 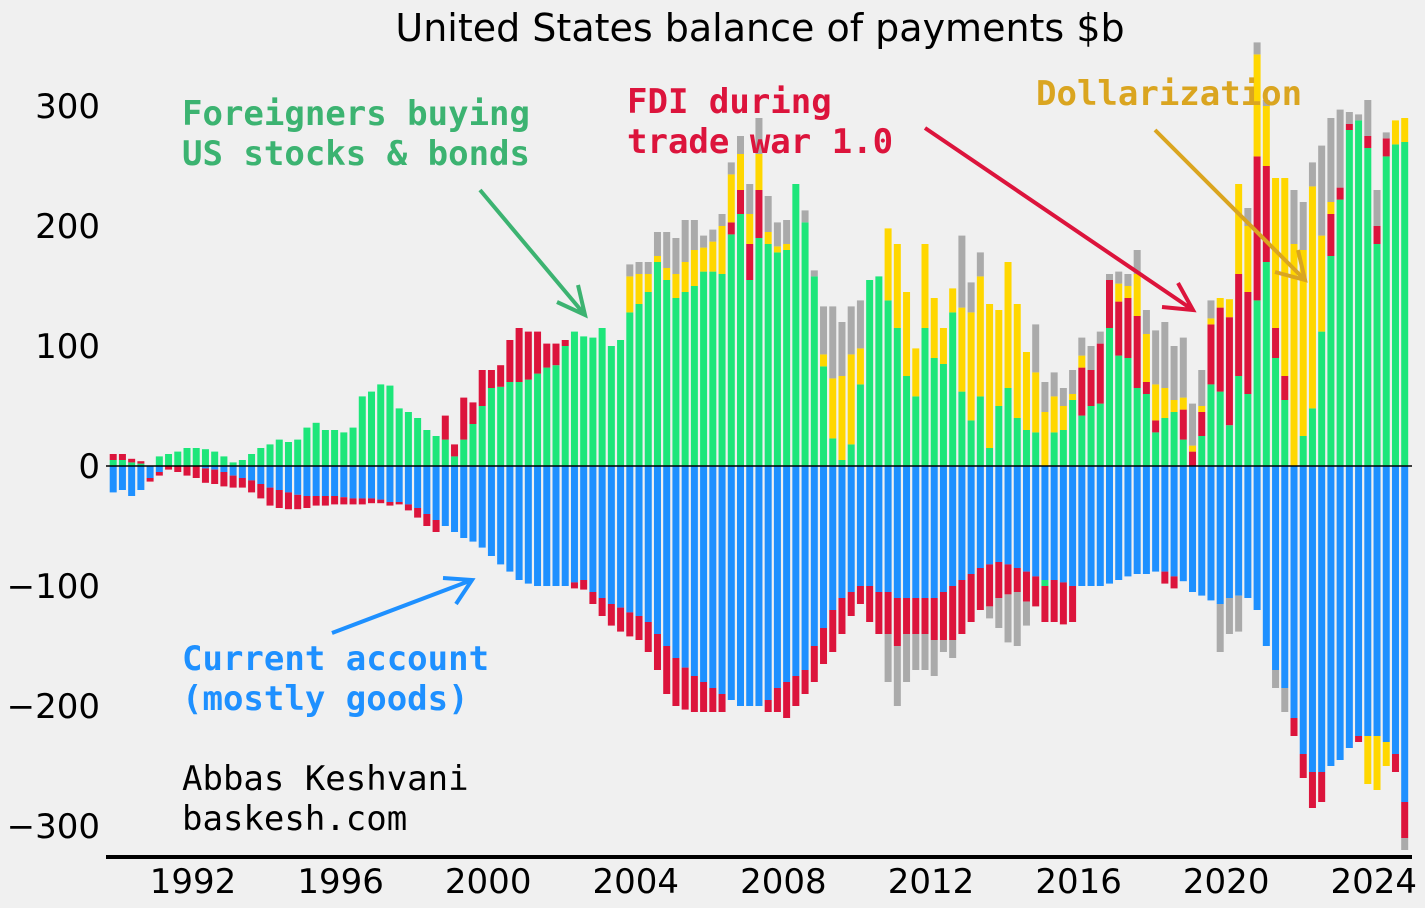 What do you see at coordinates (731, 350) in the screenshot?
I see `bar-portfolio-stocks-bonds--67` at bounding box center [731, 350].